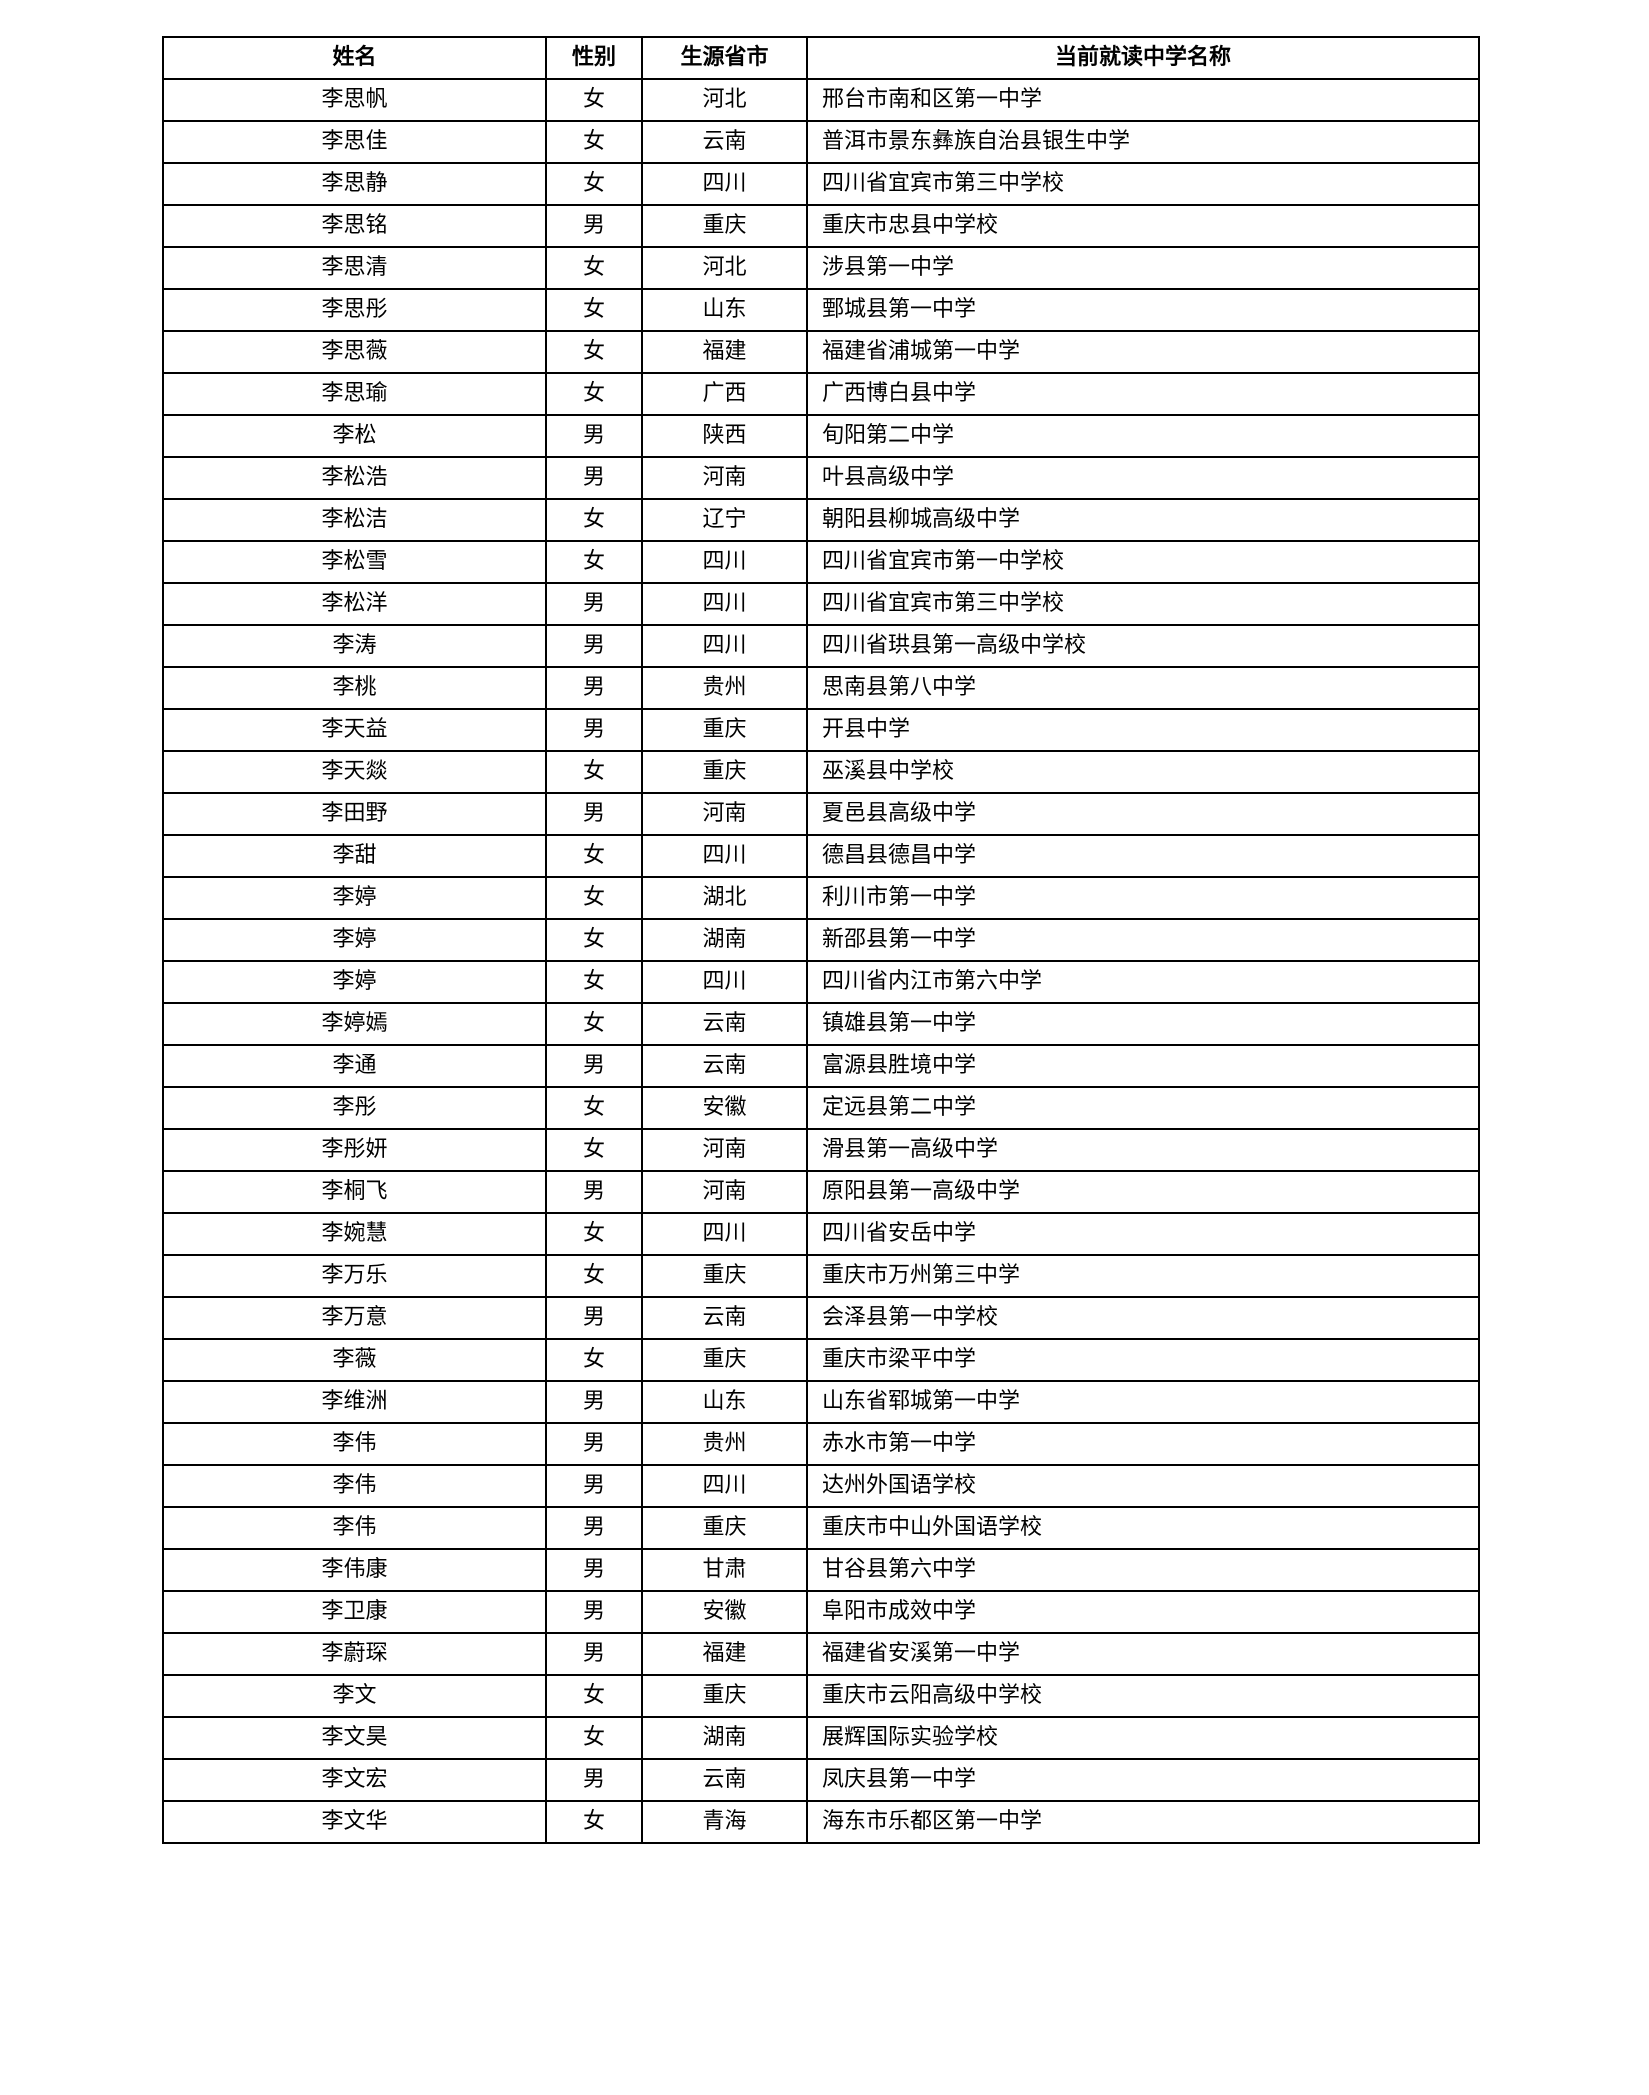 Image resolution: width=1649 pixels, height=2095 pixels. I want to click on cell-name: 李文, so click(354, 1696).